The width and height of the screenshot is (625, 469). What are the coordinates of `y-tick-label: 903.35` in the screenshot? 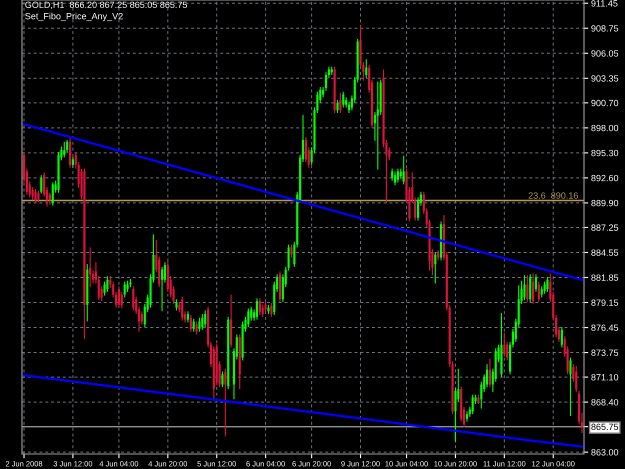 It's located at (604, 78).